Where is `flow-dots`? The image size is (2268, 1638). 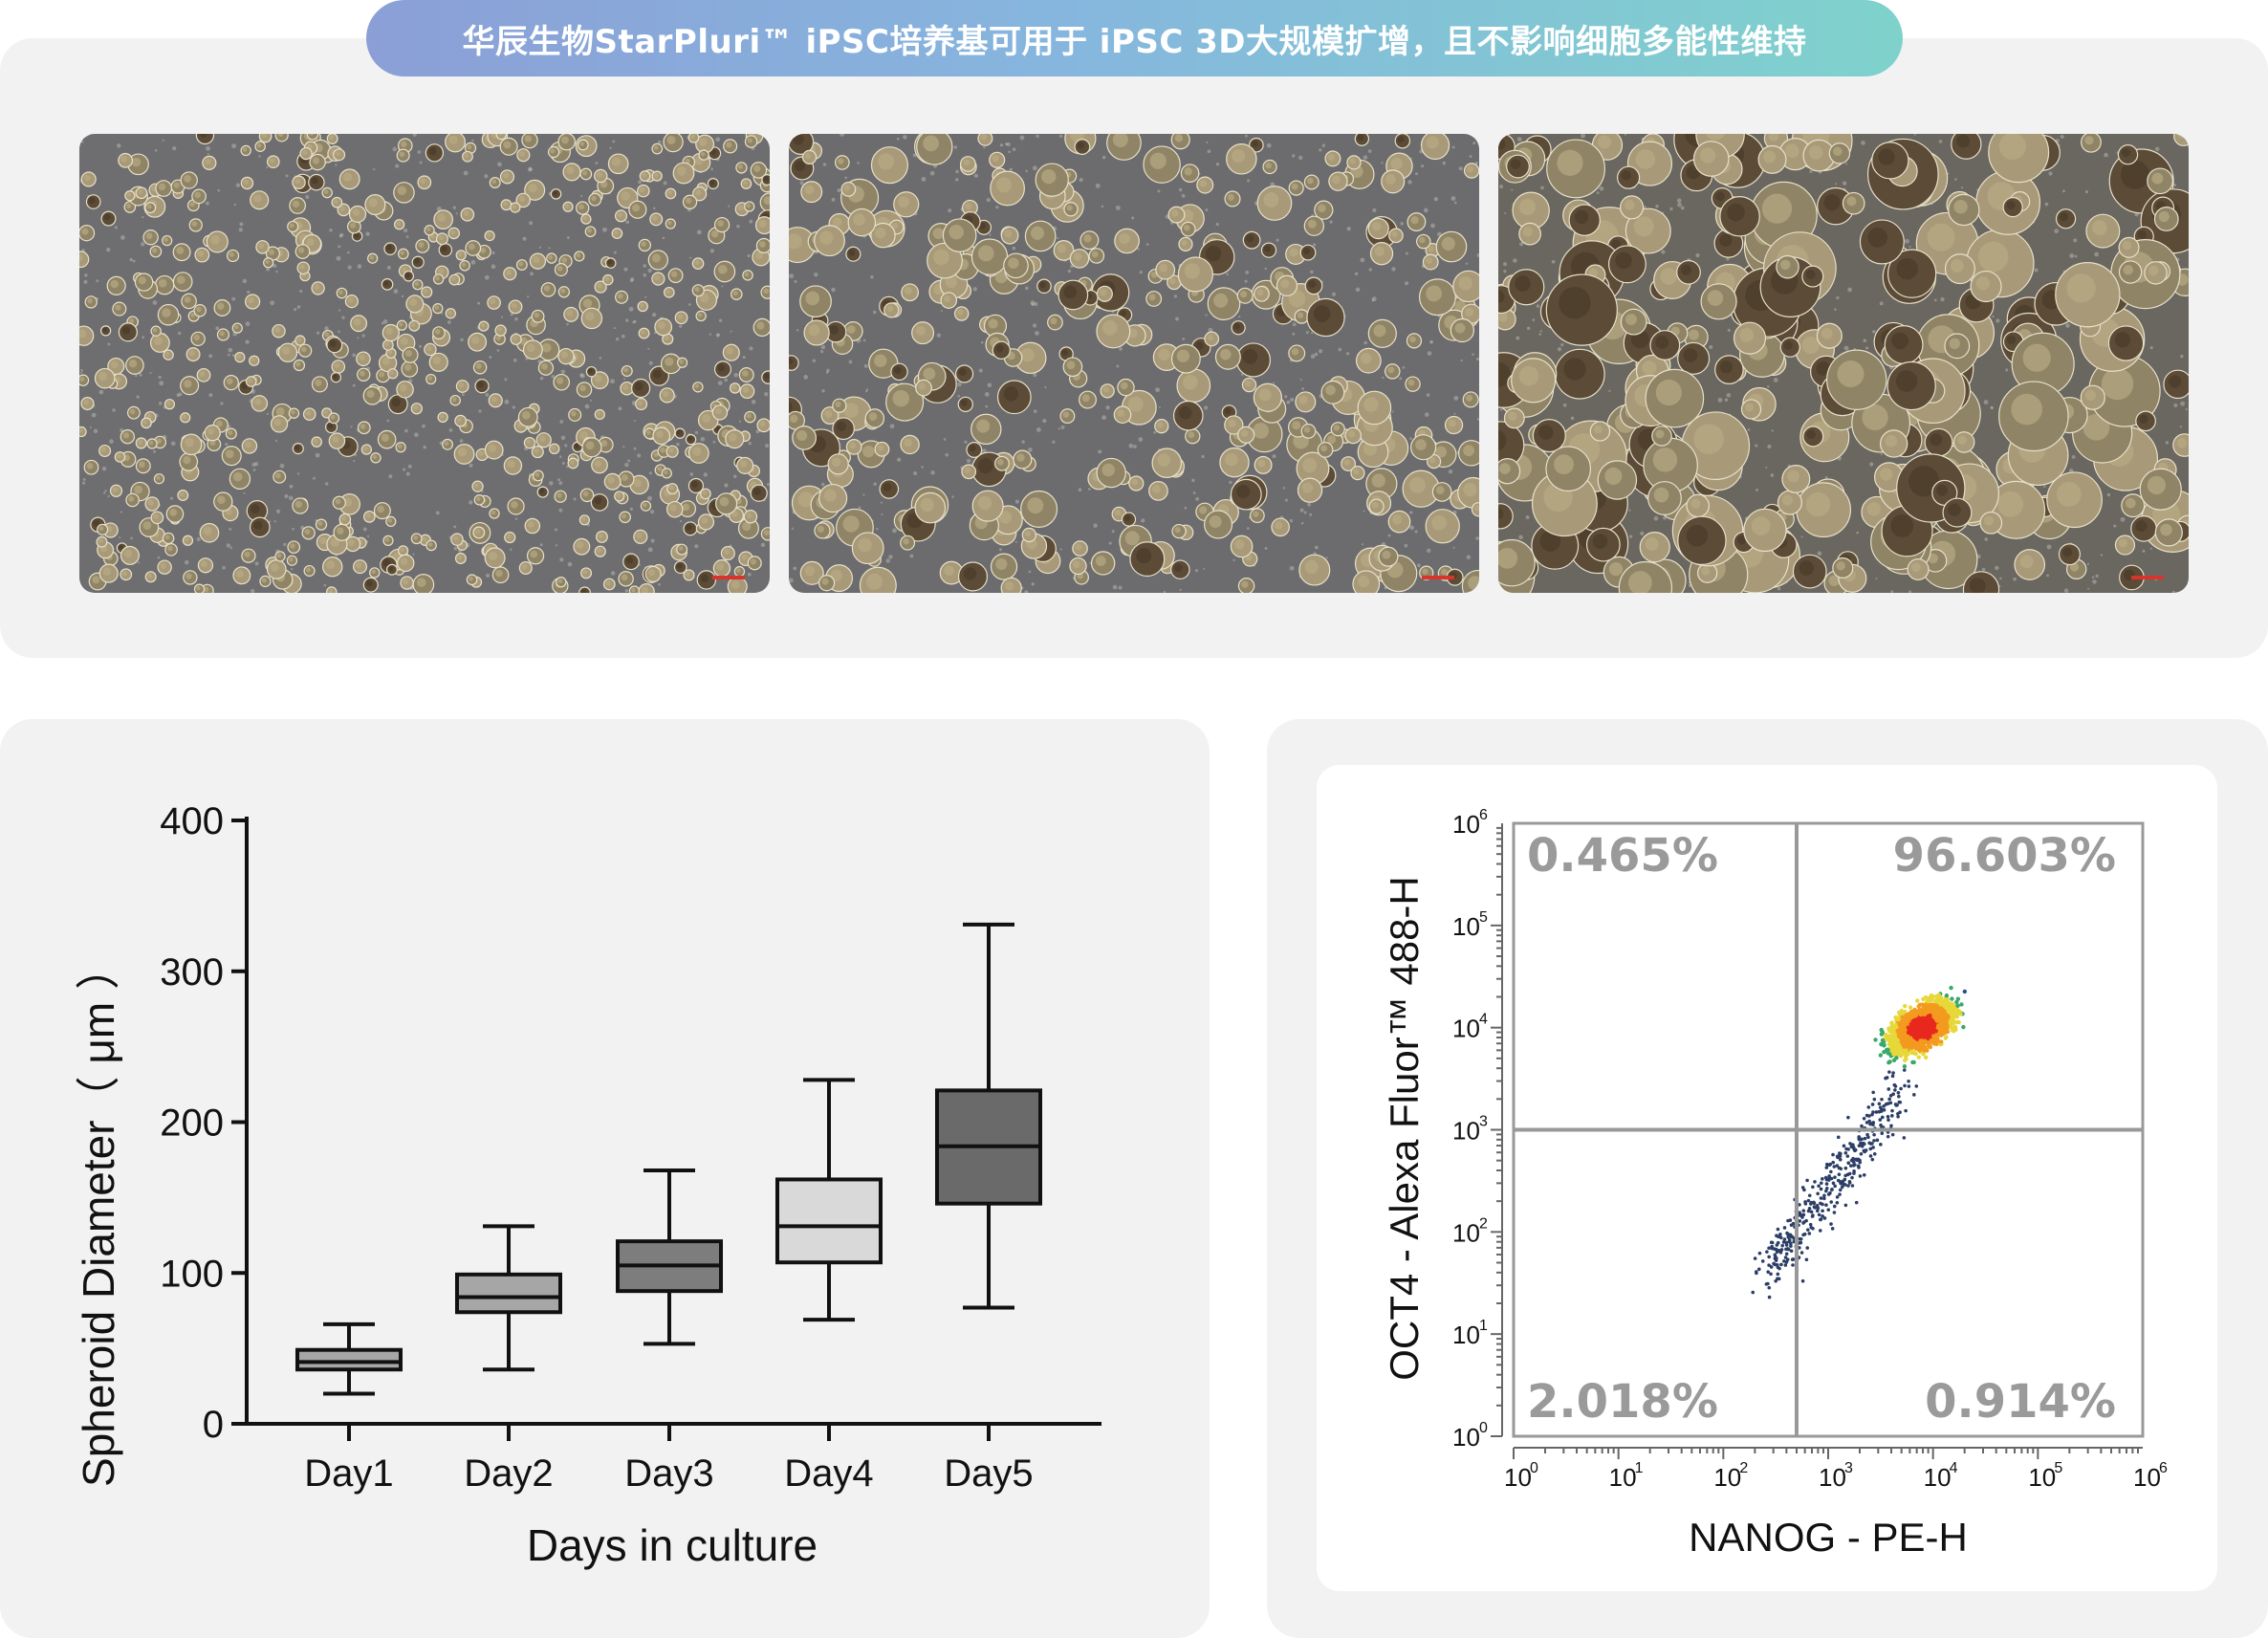
flow-dots is located at coordinates (1859, 1142).